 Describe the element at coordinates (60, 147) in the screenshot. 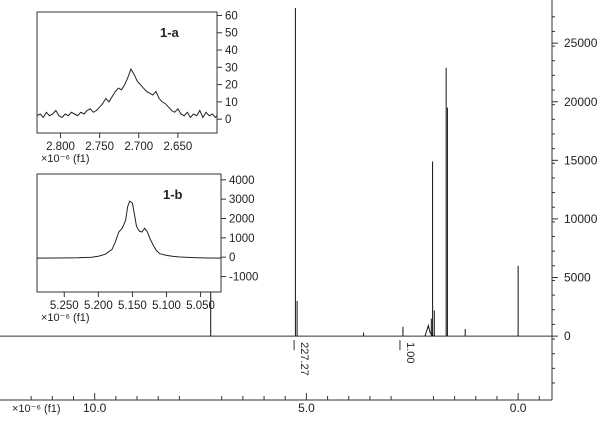

I see `inset-x-tick-label: 2.800` at that location.